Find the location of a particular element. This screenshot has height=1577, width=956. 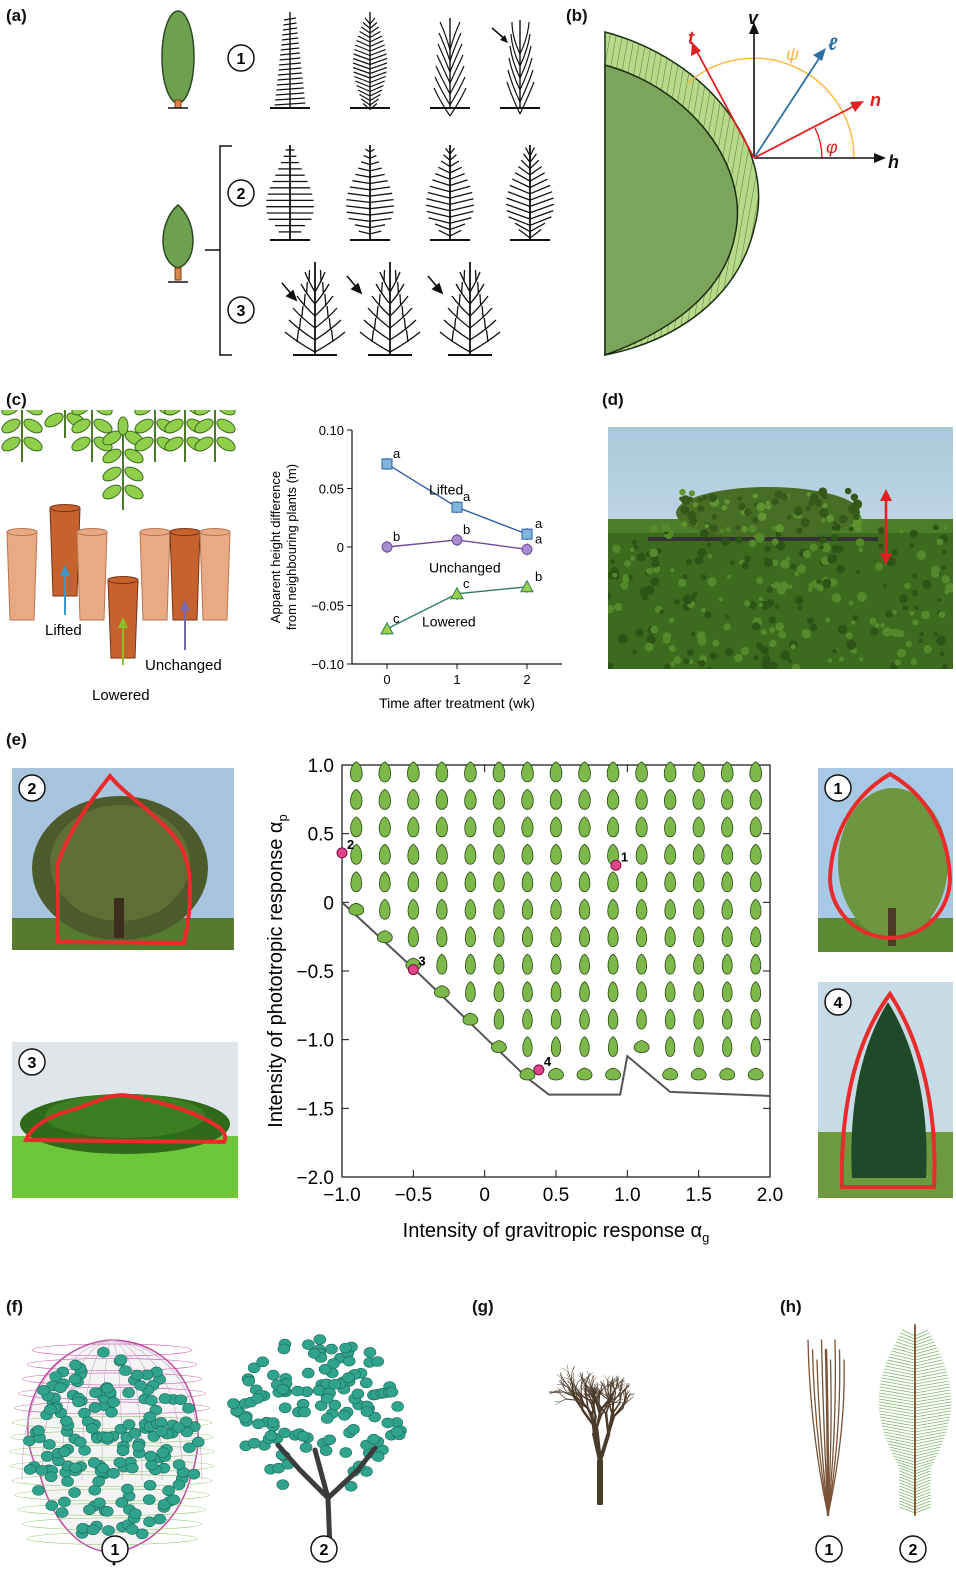

x-tick-label: 1.5 is located at coordinates (698, 1195).